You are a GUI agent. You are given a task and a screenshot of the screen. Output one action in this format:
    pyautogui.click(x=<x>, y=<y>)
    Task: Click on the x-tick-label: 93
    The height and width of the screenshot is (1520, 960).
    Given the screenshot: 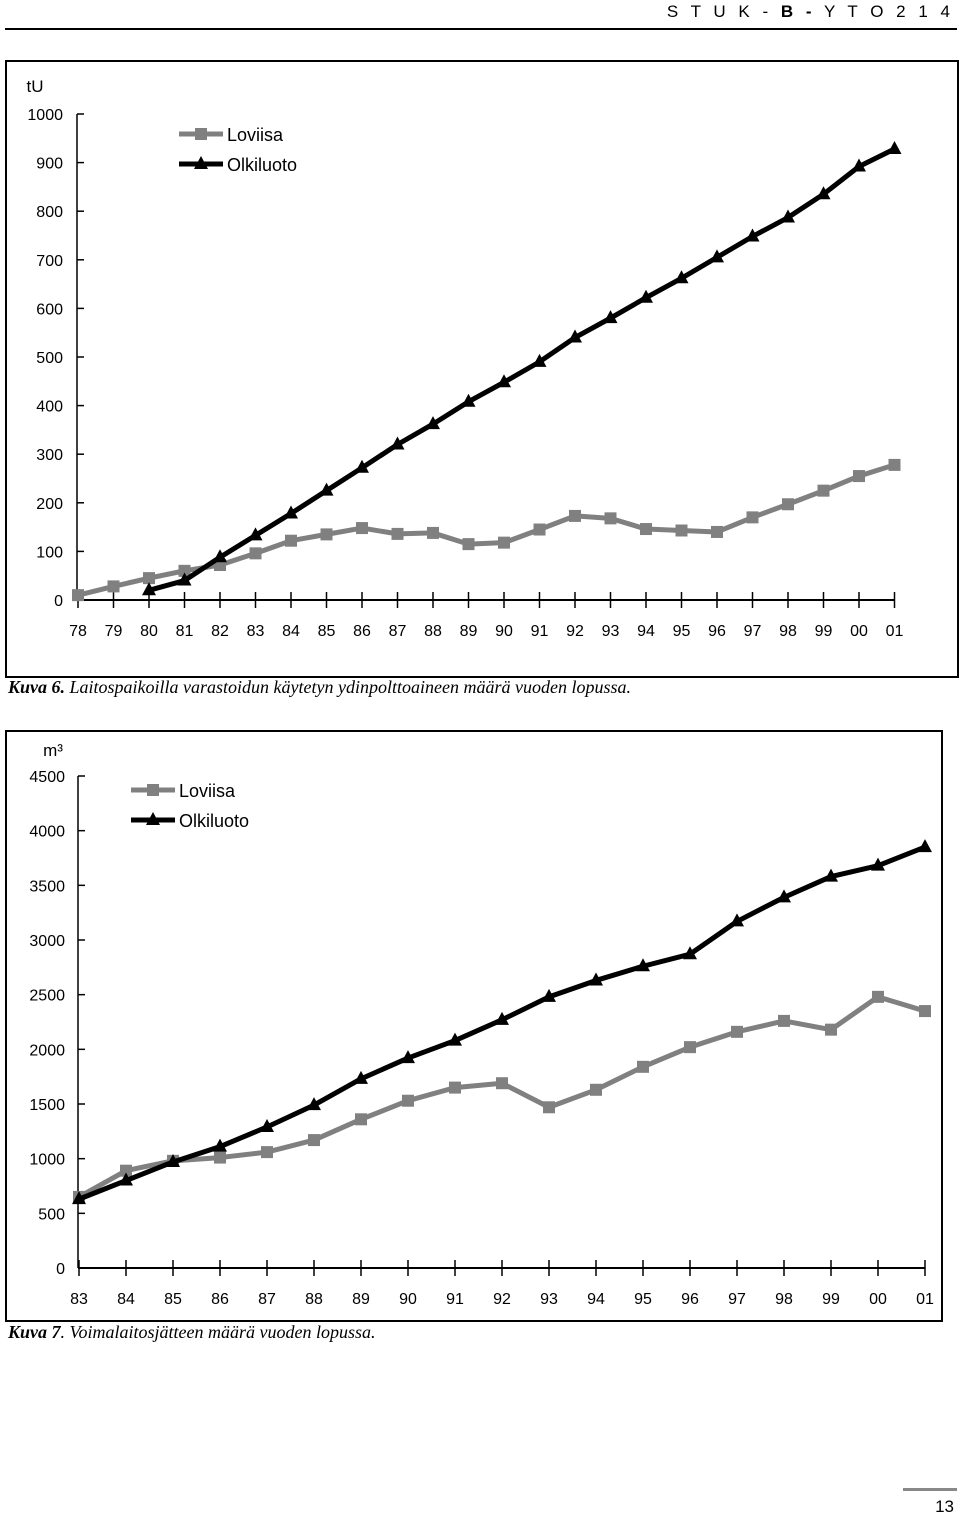 What is the action you would take?
    pyautogui.click(x=549, y=1299)
    